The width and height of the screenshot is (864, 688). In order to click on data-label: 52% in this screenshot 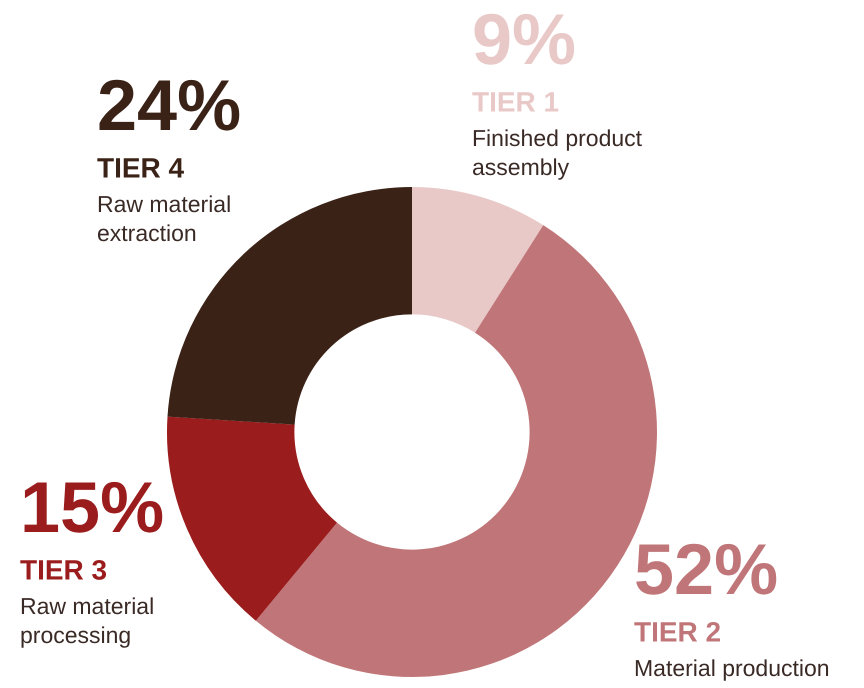, I will do `click(706, 570)`.